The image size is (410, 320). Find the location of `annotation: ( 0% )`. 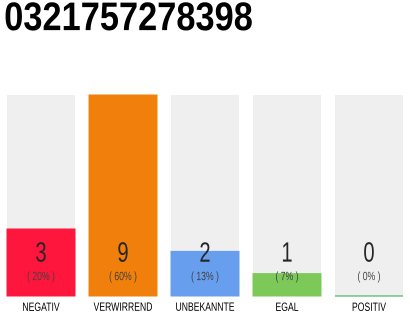

annotation: ( 0% ) is located at coordinates (369, 277).